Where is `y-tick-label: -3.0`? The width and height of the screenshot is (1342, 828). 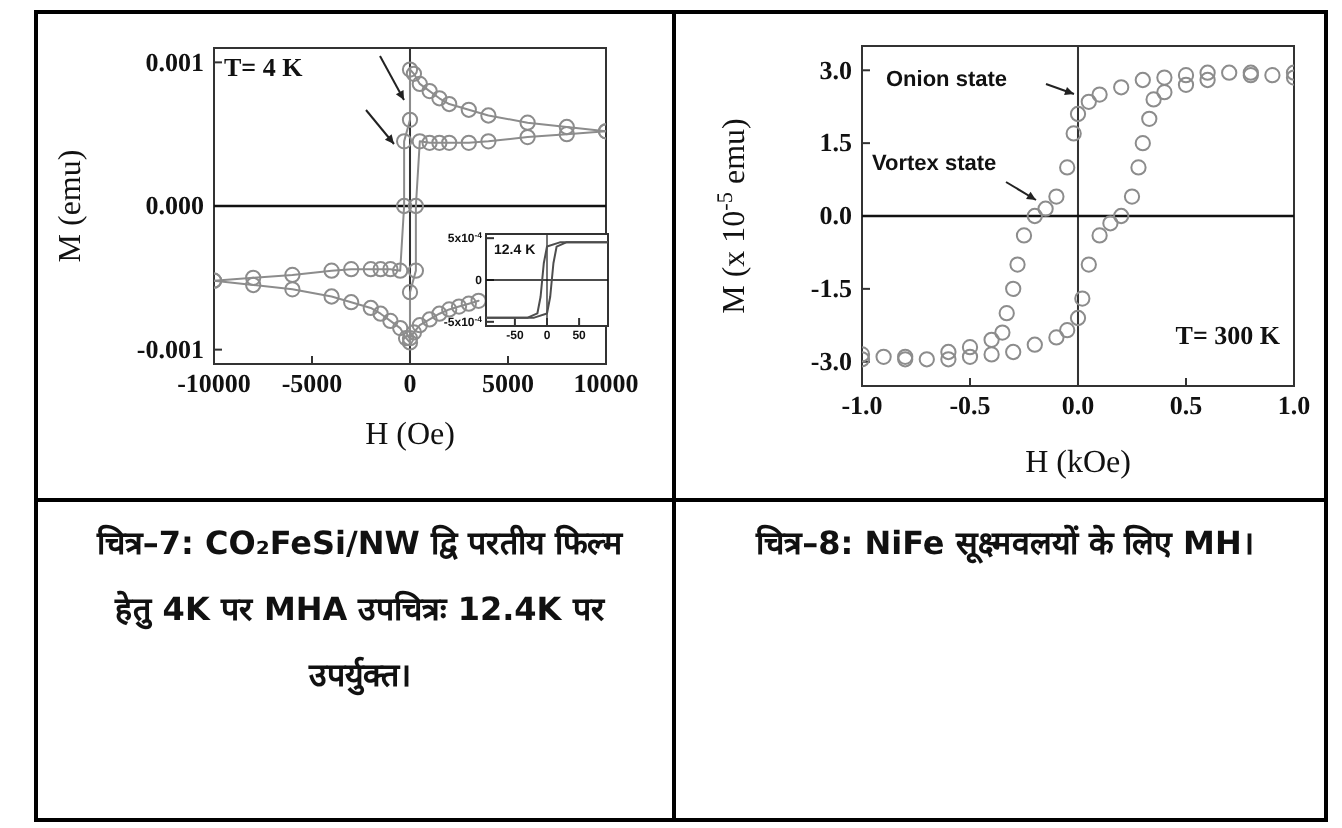
y-tick-label: -3.0 is located at coordinates (831, 361).